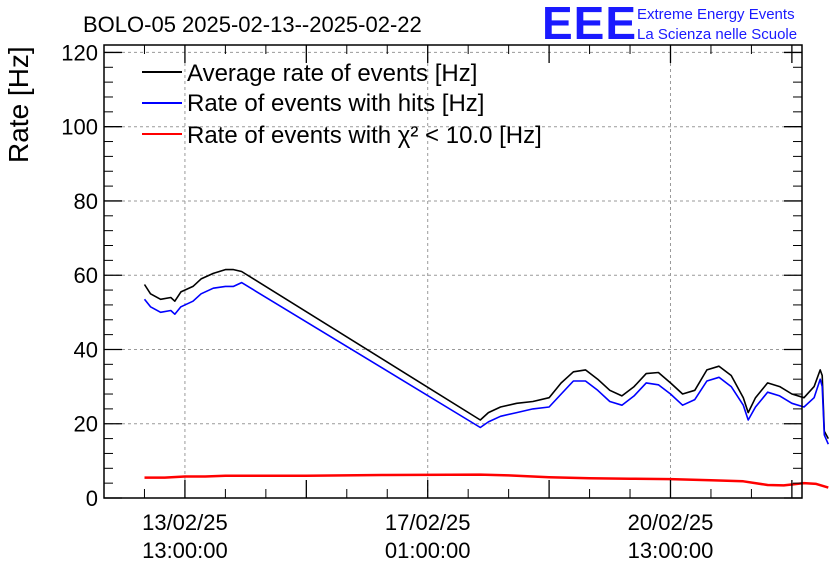 This screenshot has width=836, height=572. Describe the element at coordinates (671, 522) in the screenshot. I see `x-tick-label-date: 20/02/25` at that location.